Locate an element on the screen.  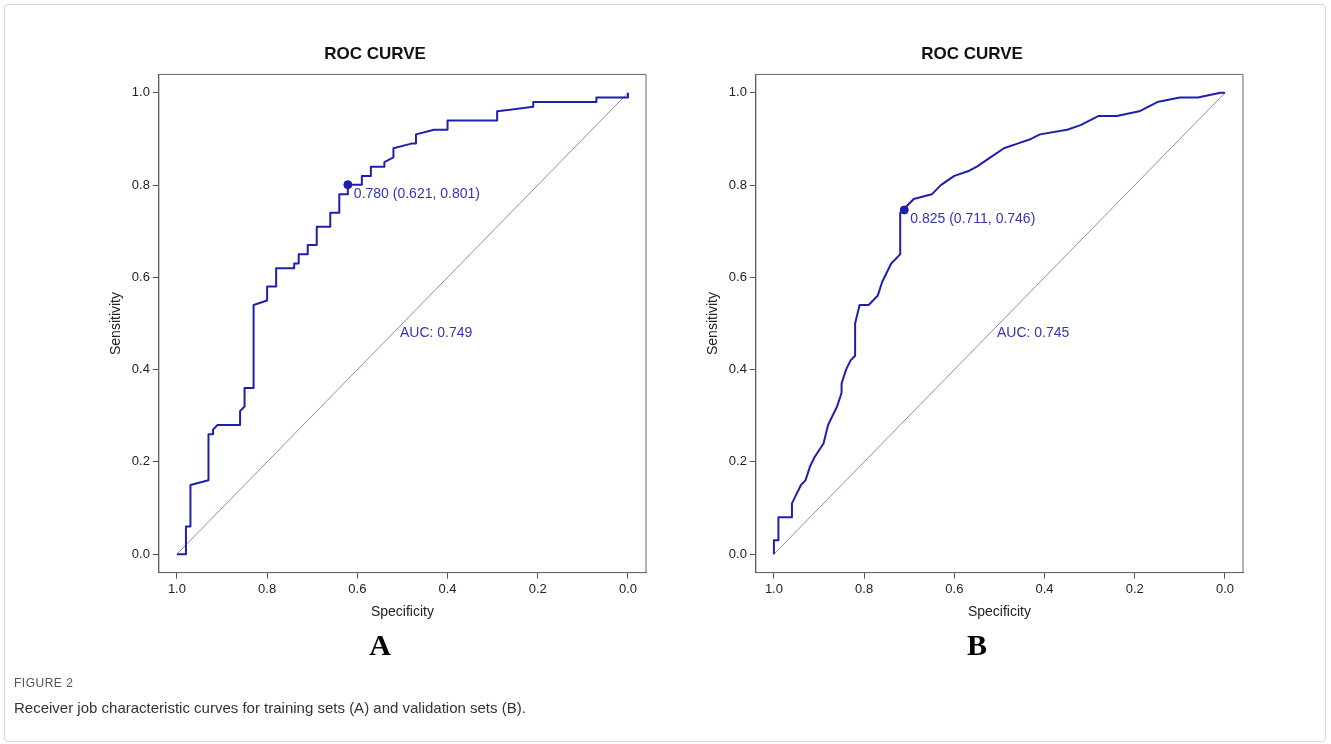
annotation: 0.825 (0.711, 0.746) is located at coordinates (973, 217).